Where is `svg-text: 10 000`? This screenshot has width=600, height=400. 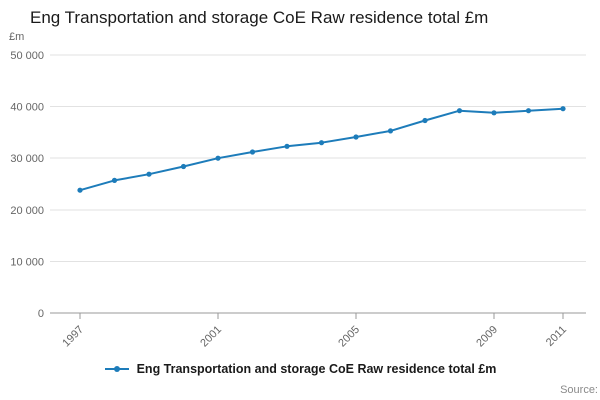
svg-text: 10 000 is located at coordinates (27, 262).